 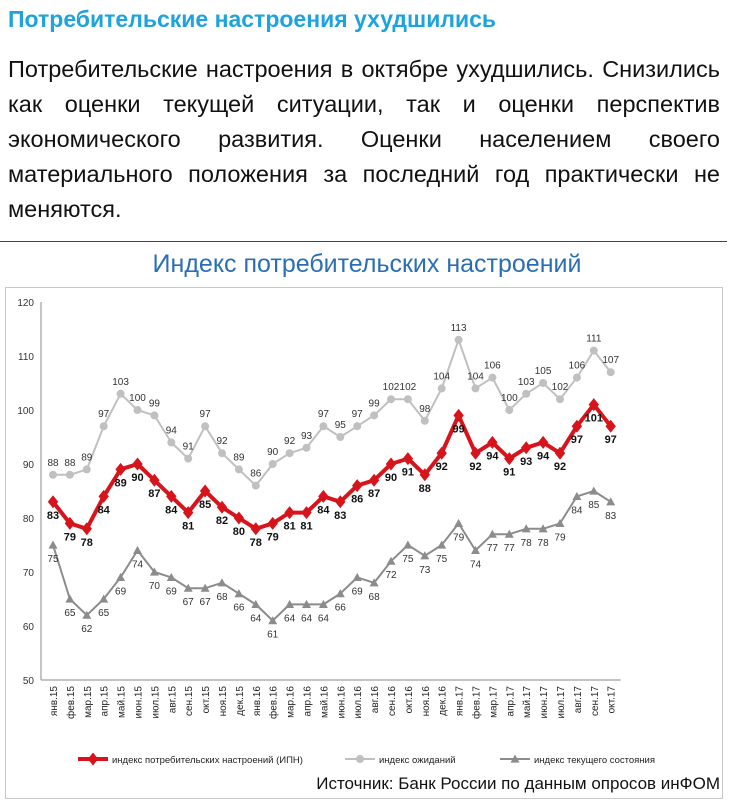 I want to click on y-tick-label: 120, so click(x=25, y=303).